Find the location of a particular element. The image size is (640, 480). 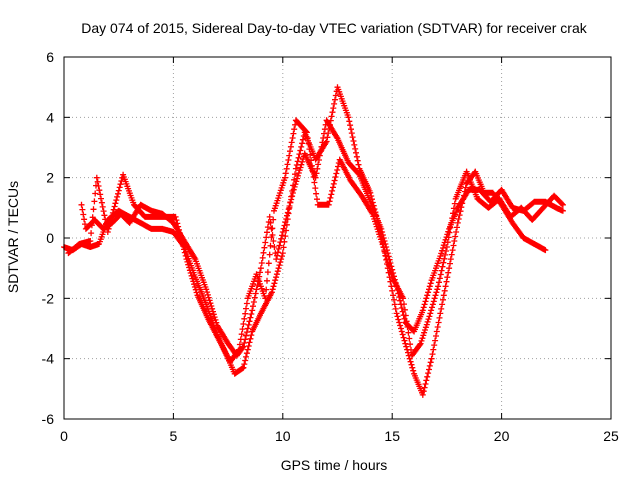

y-tick-label: -4 is located at coordinates (48, 359).